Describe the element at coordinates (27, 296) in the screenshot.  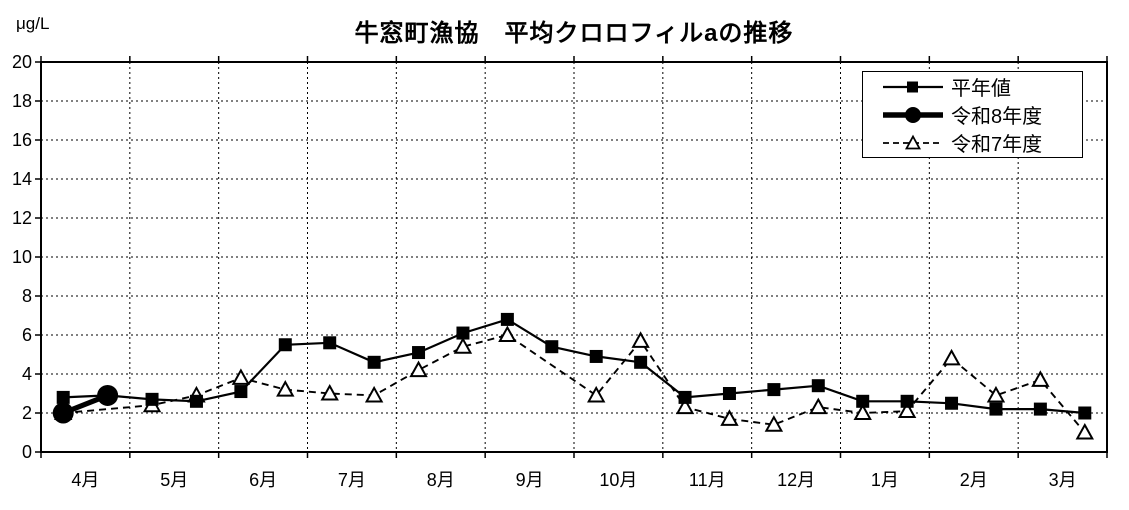
I see `y-tick-label: 8` at that location.